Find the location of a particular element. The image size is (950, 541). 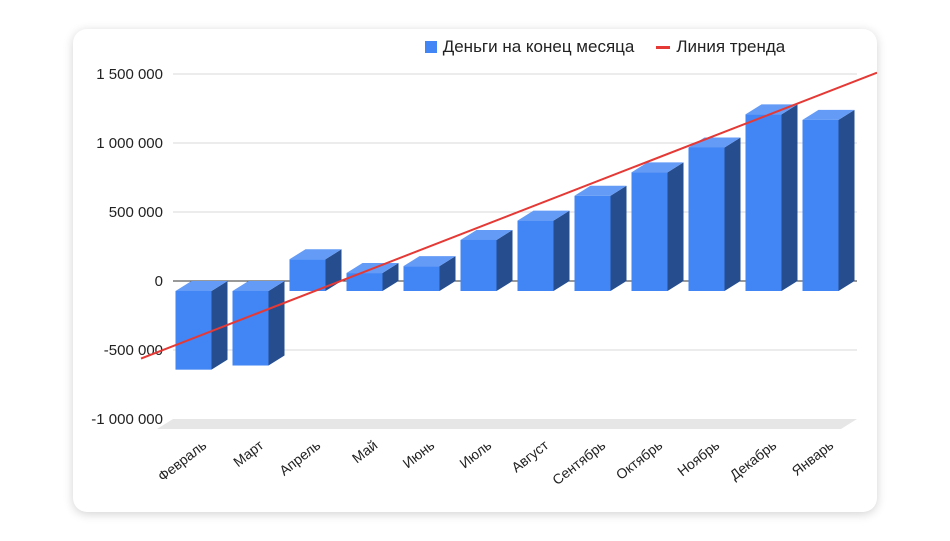

x-tick-label: Февраль is located at coordinates (182, 461).